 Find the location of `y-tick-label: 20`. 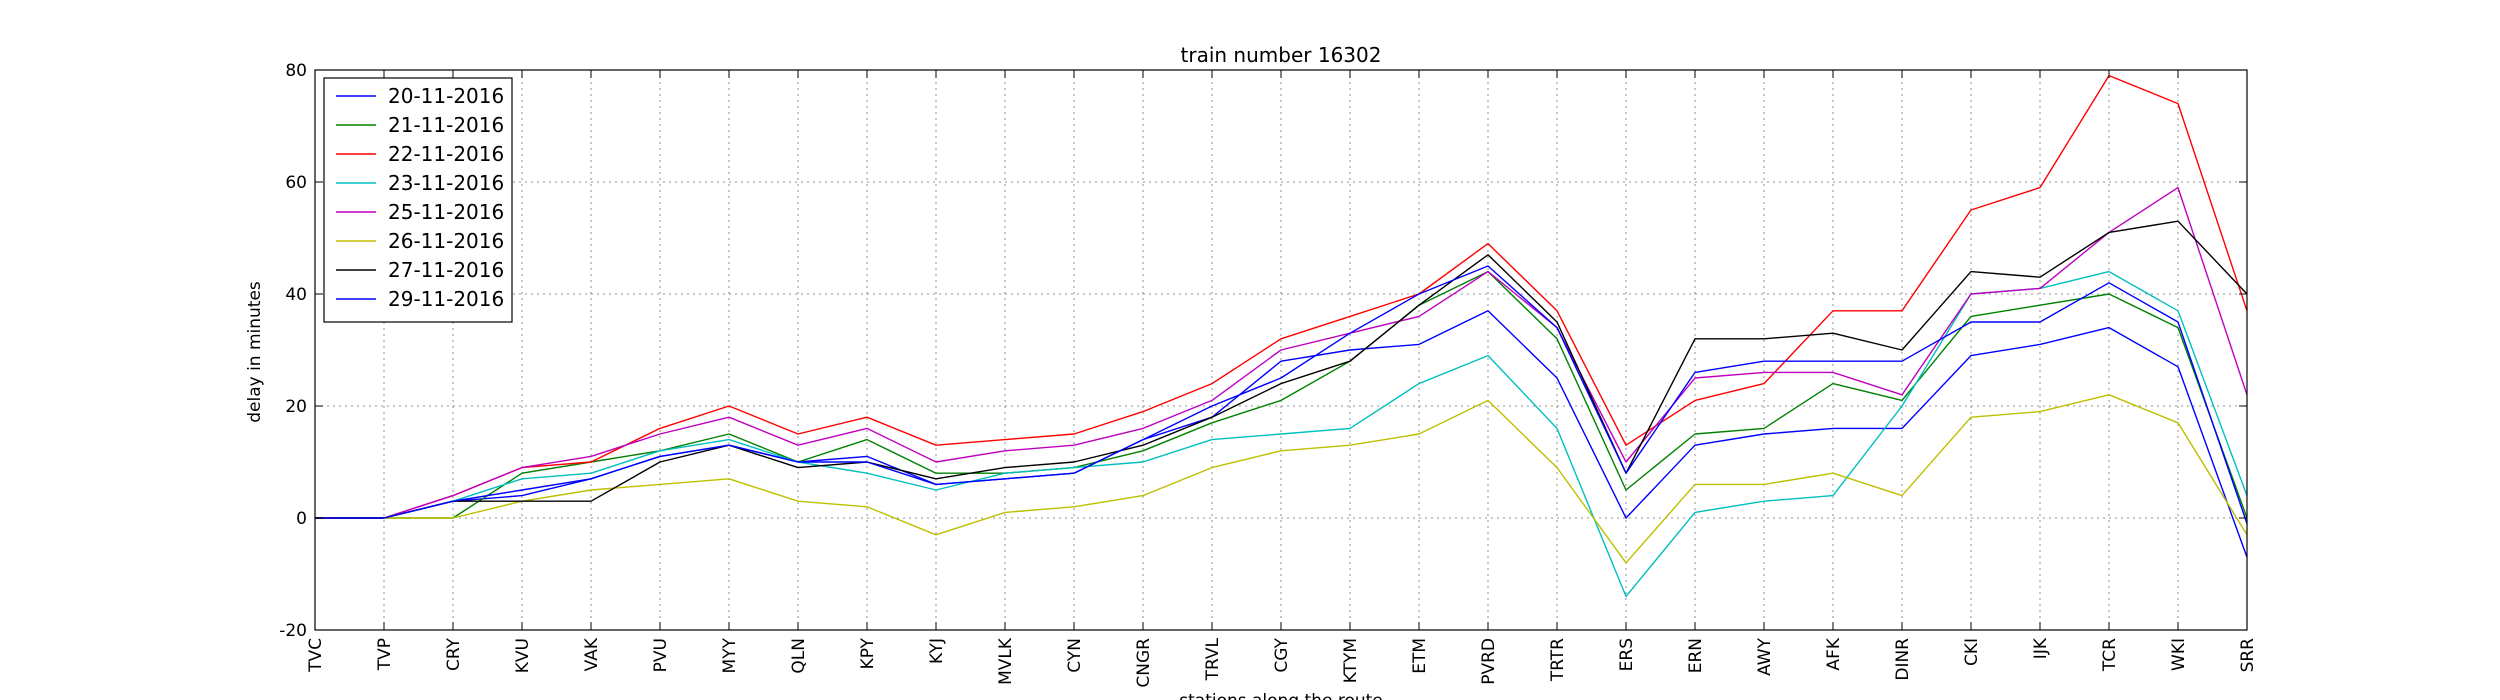

y-tick-label: 20 is located at coordinates (296, 407).